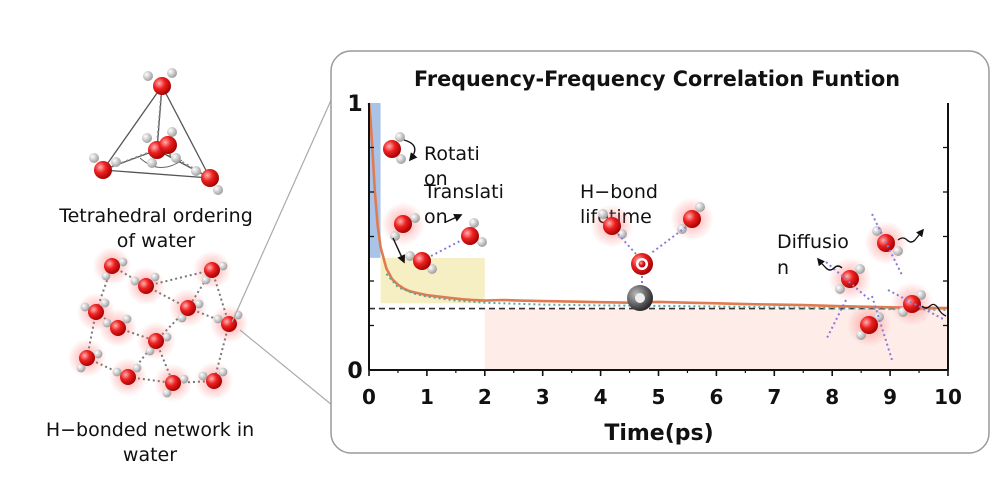  I want to click on annotation-translation-line2: on, so click(436, 217).